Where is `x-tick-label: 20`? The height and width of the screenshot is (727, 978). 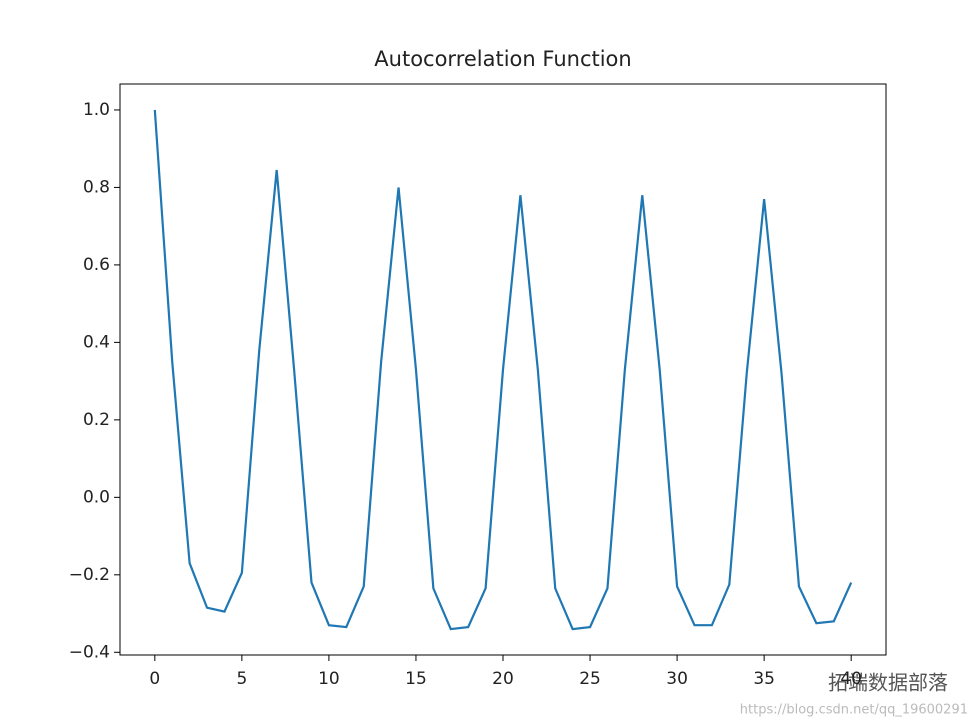 x-tick-label: 20 is located at coordinates (503, 679).